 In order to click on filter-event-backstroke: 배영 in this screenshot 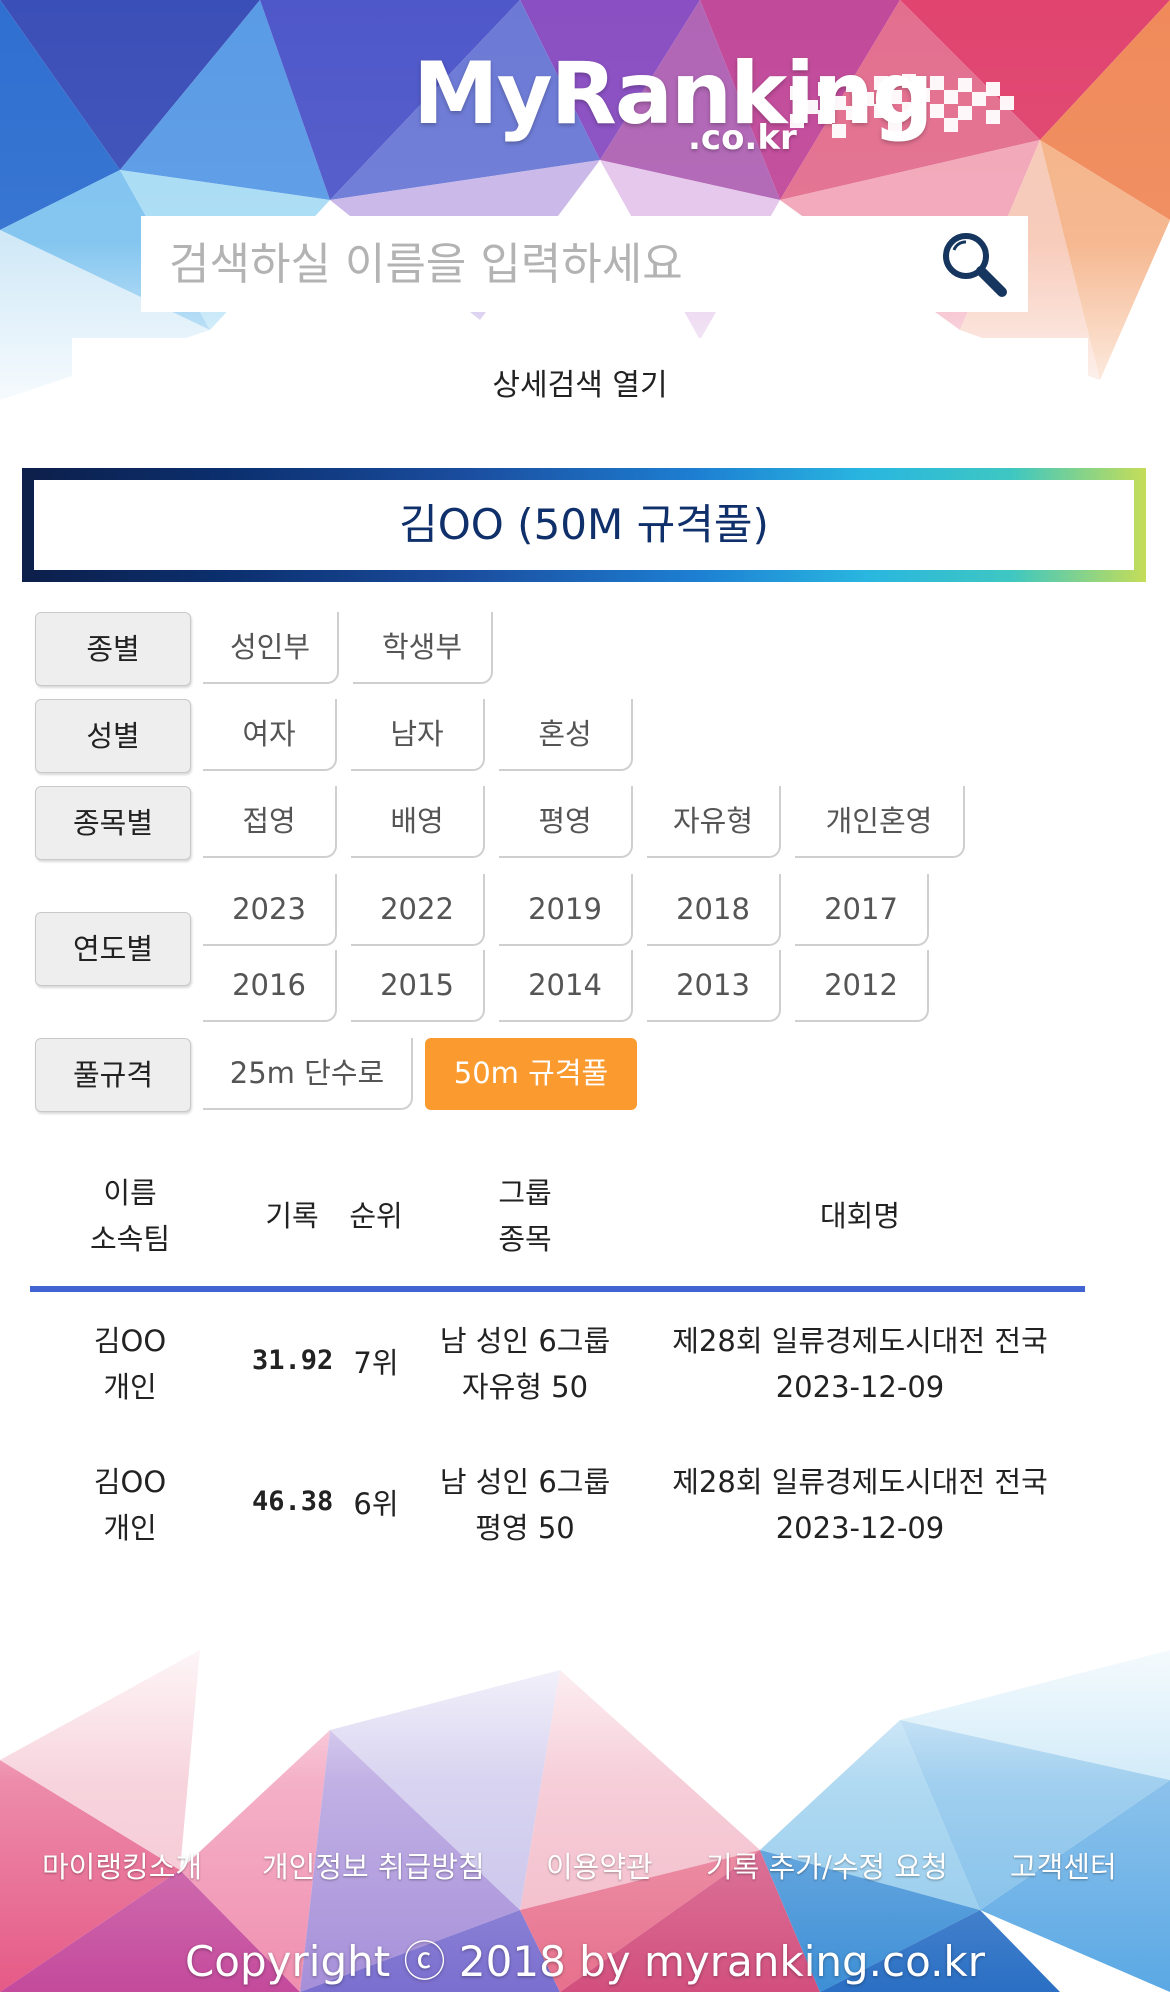, I will do `click(418, 822)`.